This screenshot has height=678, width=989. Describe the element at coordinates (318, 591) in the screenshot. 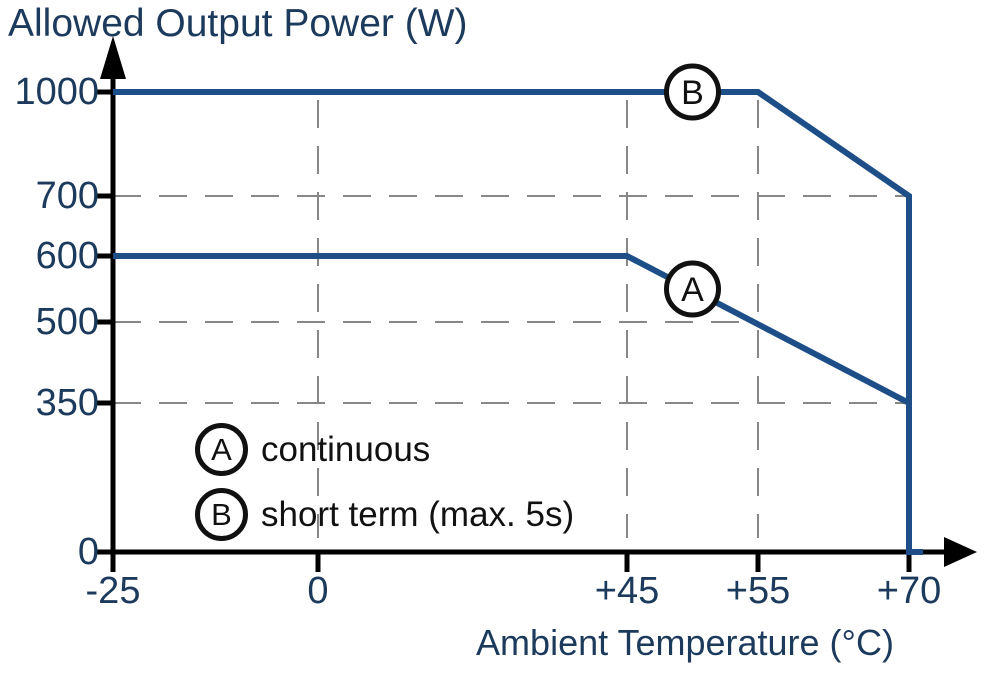

I see `x-tick-label: 0` at that location.